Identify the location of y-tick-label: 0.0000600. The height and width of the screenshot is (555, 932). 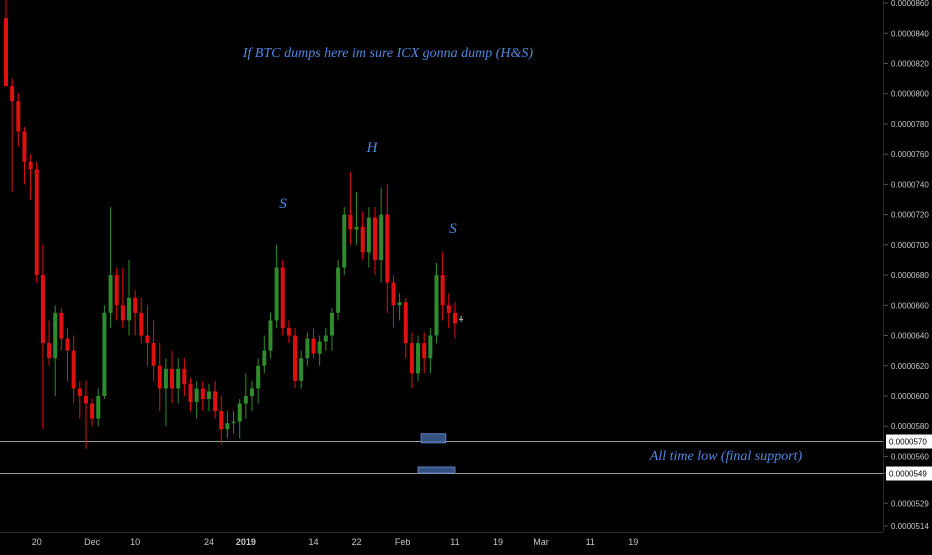
(910, 396).